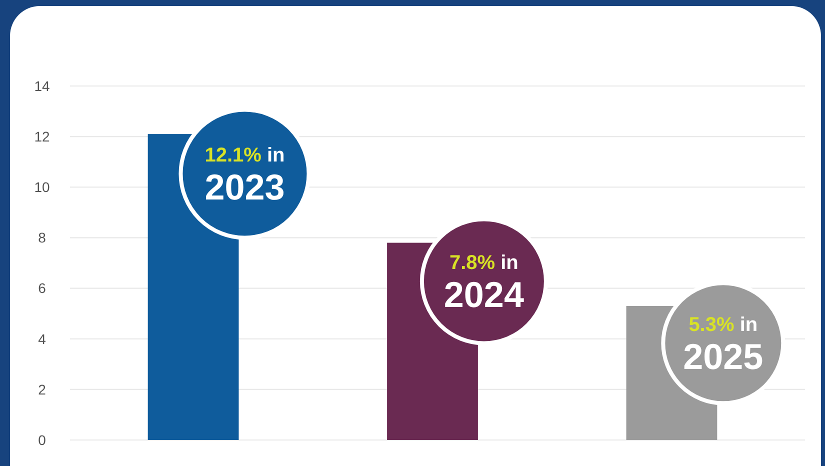 The image size is (825, 466). Describe the element at coordinates (42, 389) in the screenshot. I see `y-tick-label: 2` at that location.